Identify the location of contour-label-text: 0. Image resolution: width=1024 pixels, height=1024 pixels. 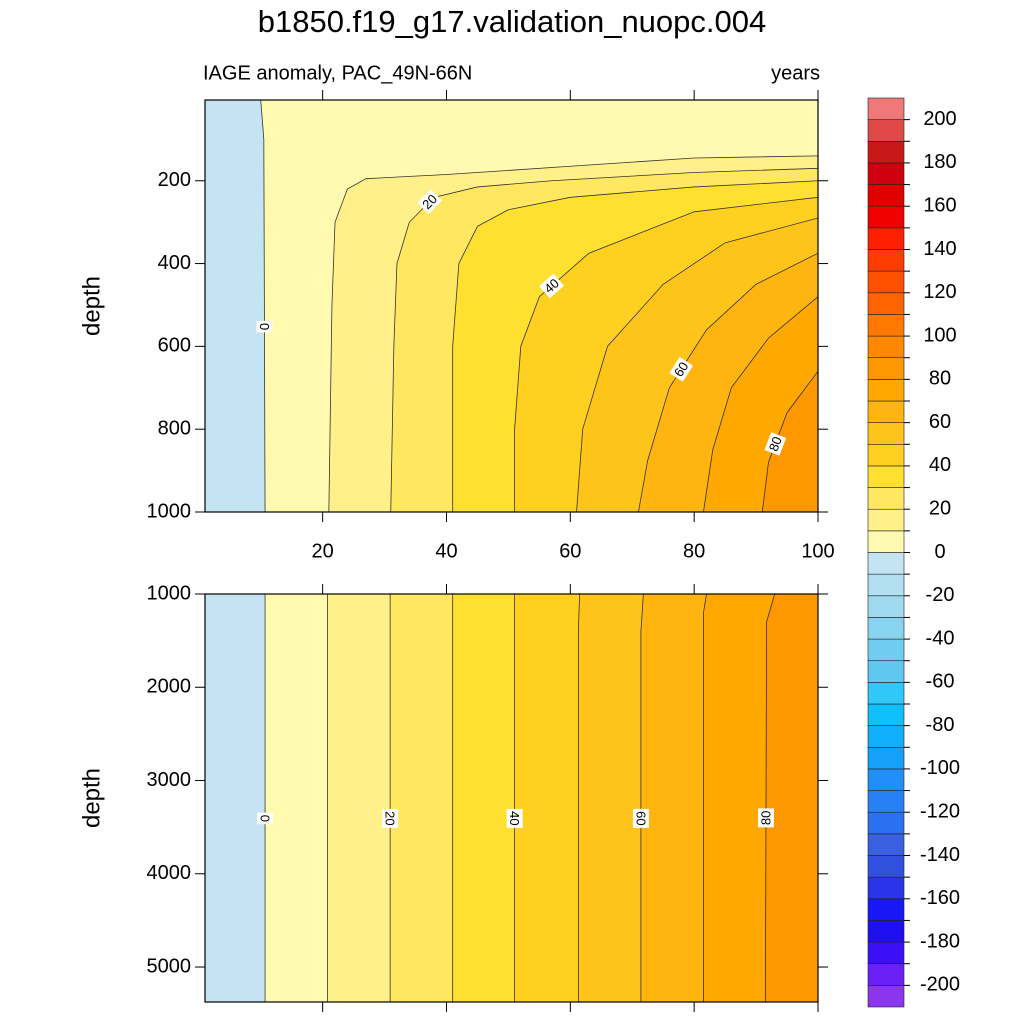
(265, 818).